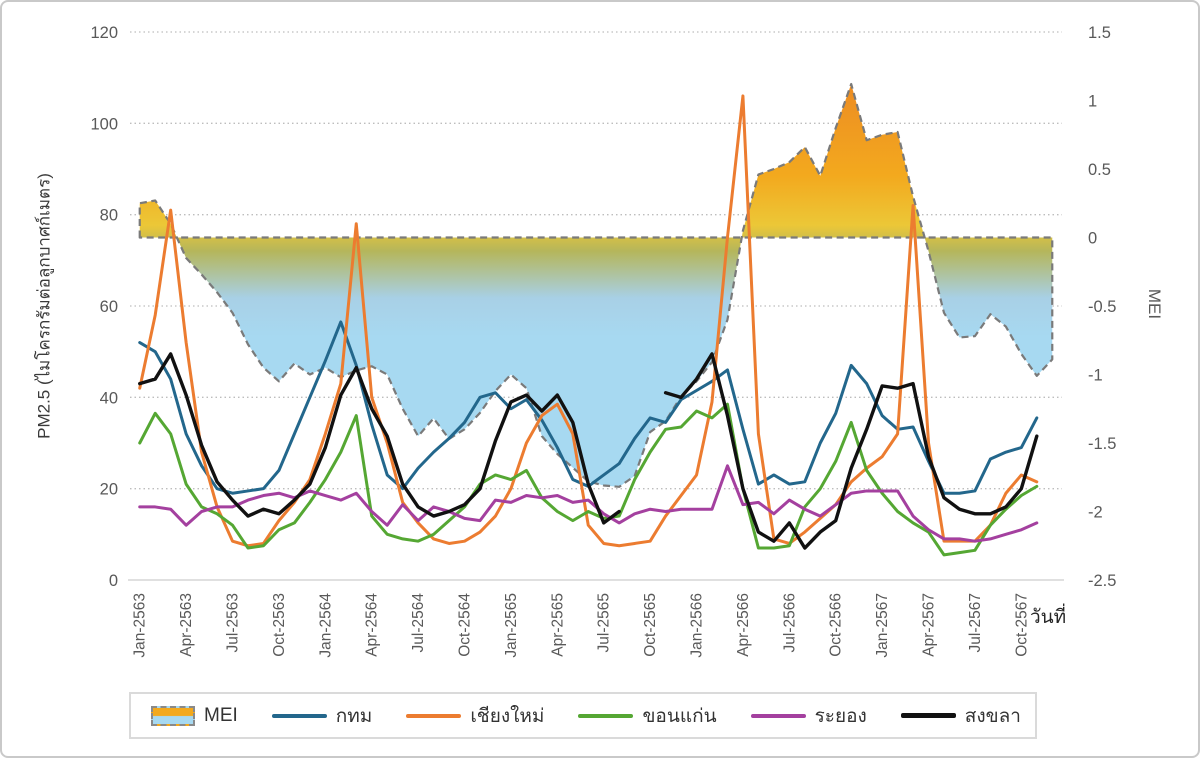  Describe the element at coordinates (604, 622) in the screenshot. I see `svg-text: Jul-2565` at that location.